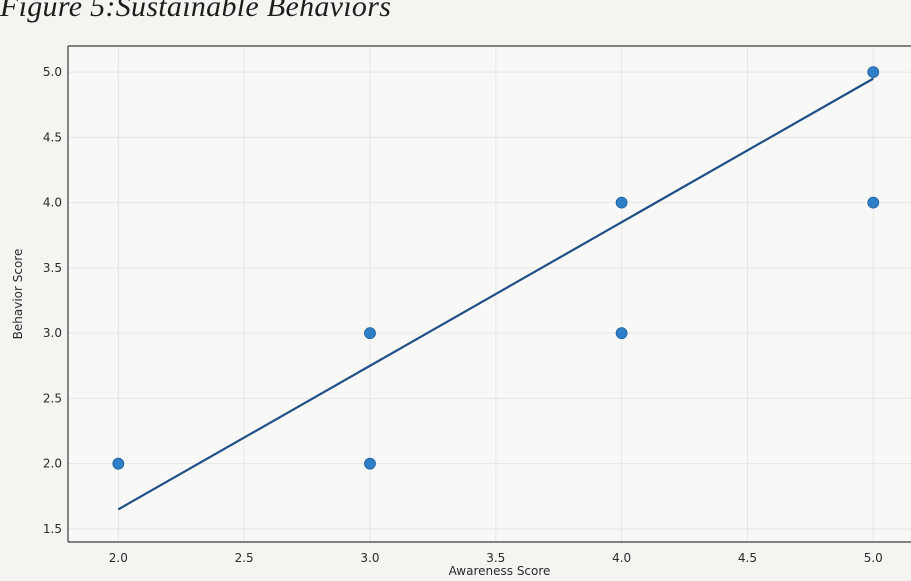 This screenshot has width=911, height=581. I want to click on x-tick-label: 2.0, so click(118, 558).